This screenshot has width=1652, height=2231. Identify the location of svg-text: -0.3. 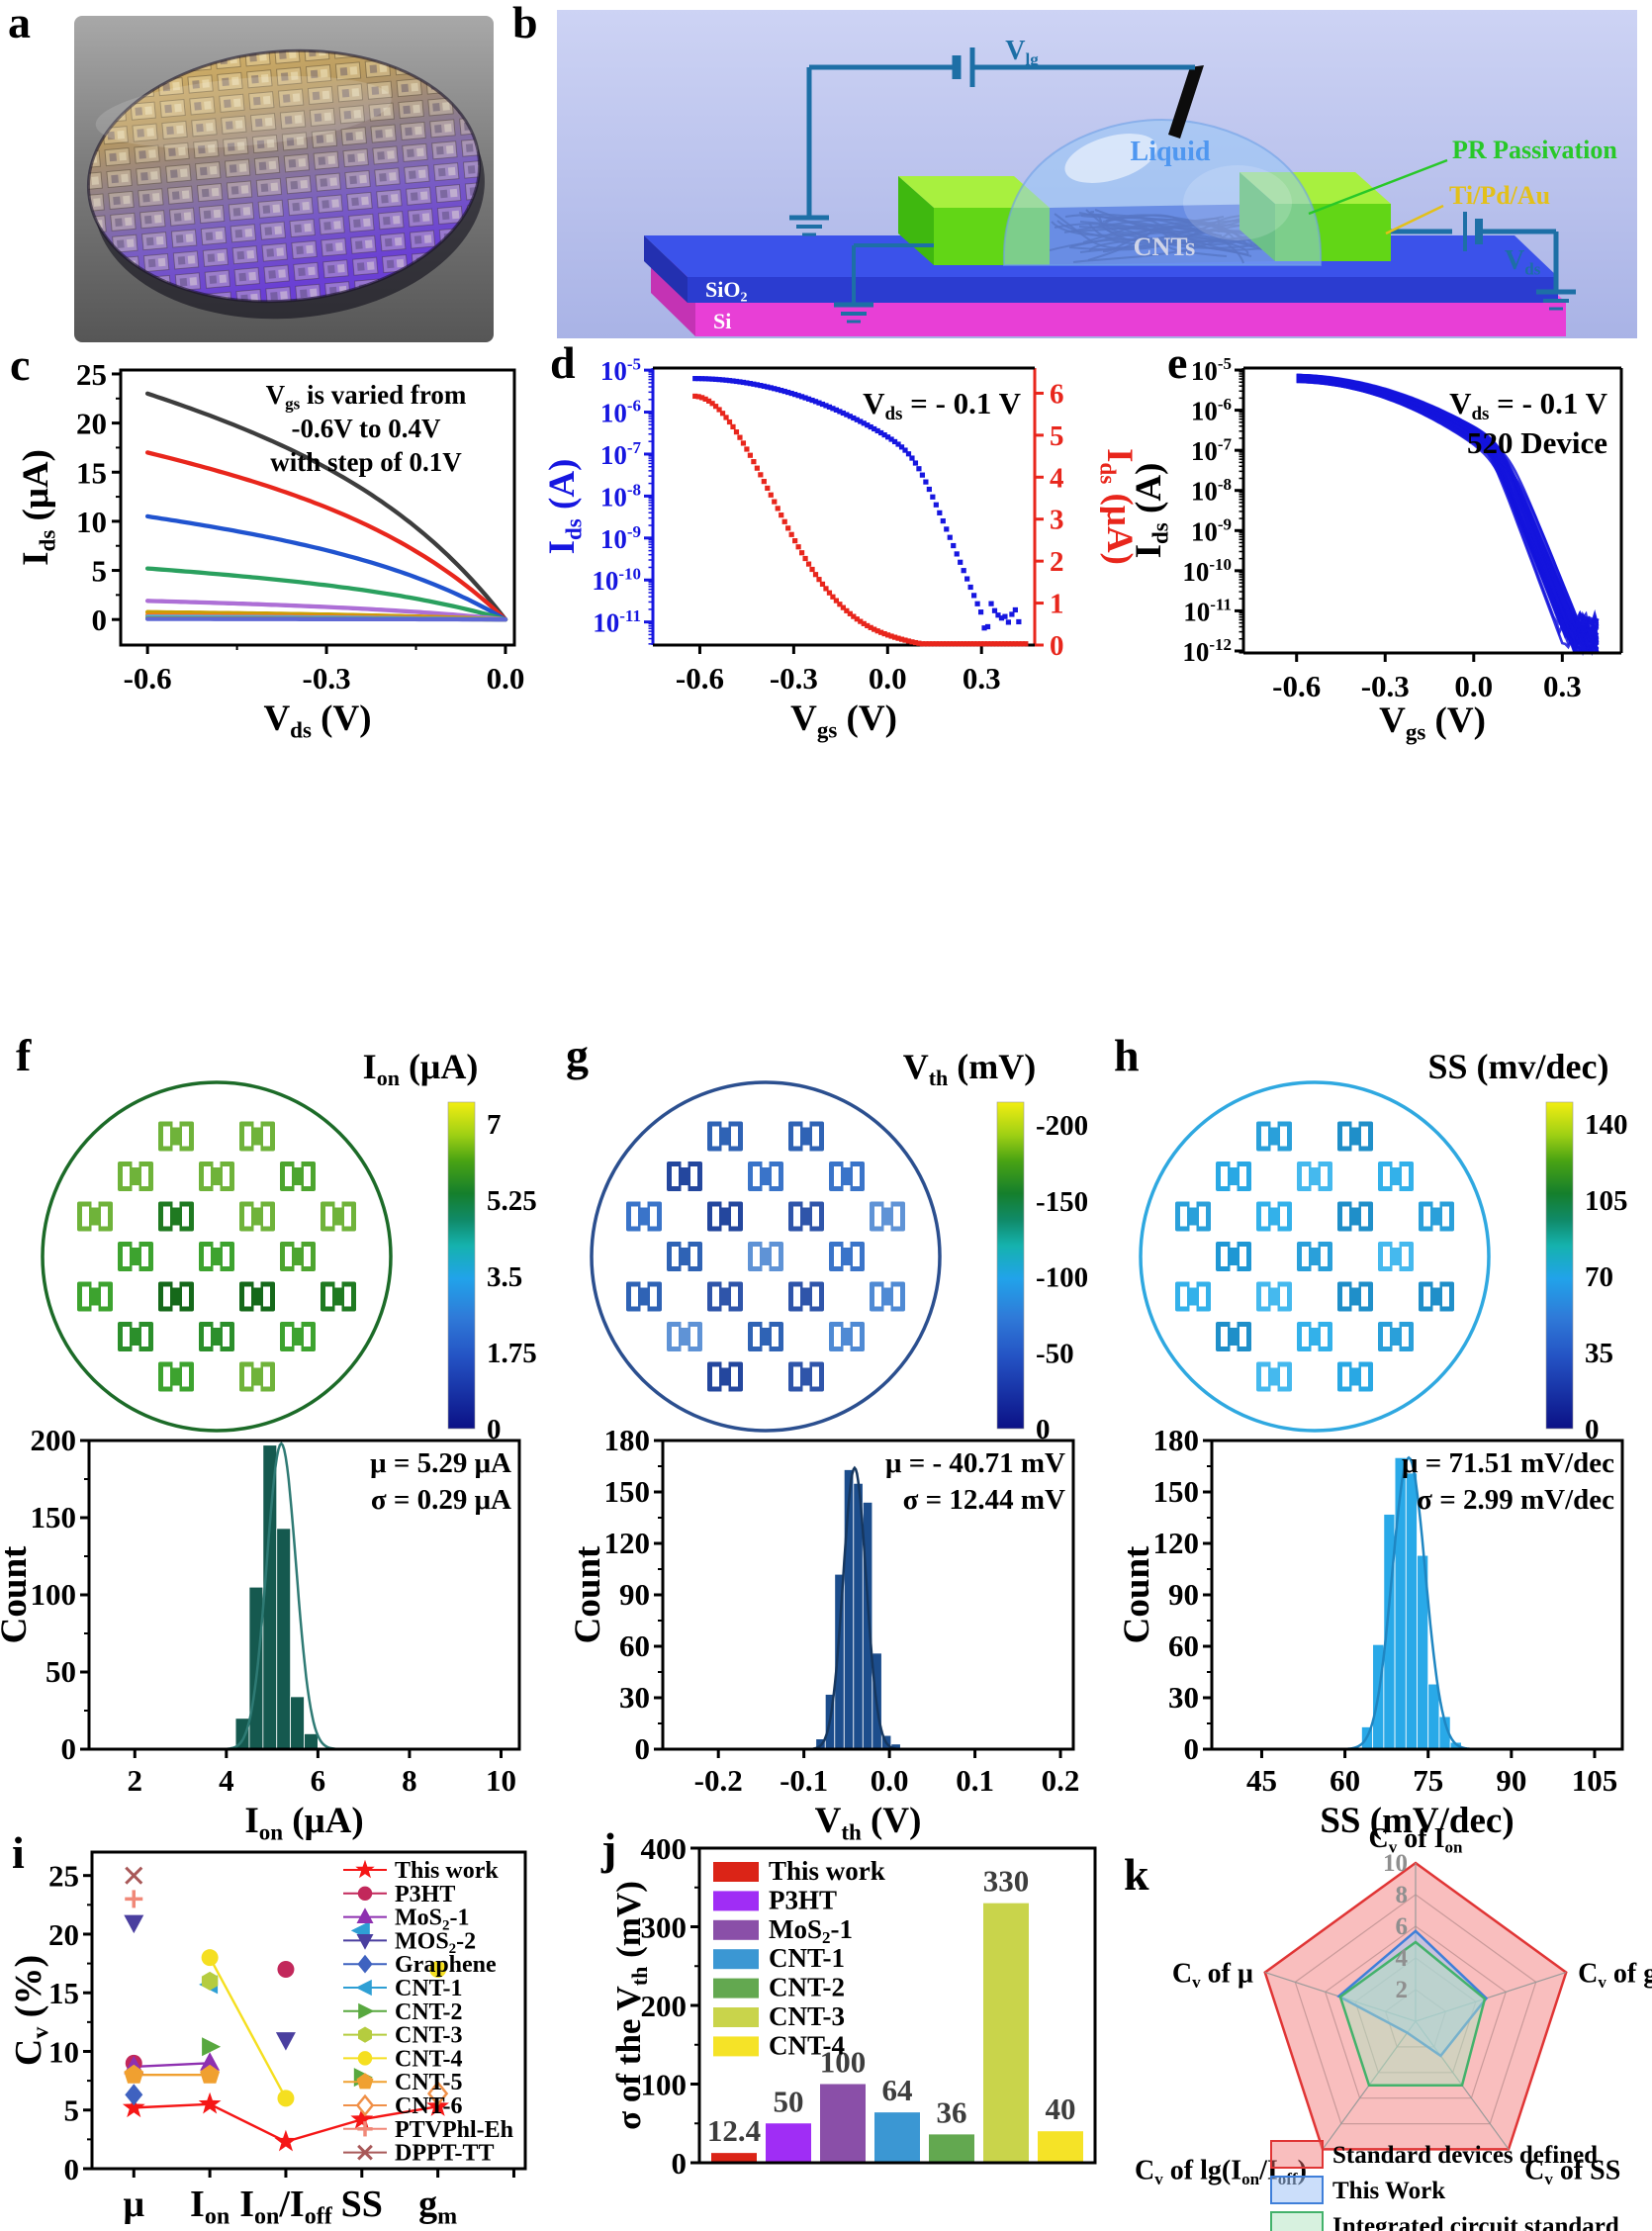
(327, 678).